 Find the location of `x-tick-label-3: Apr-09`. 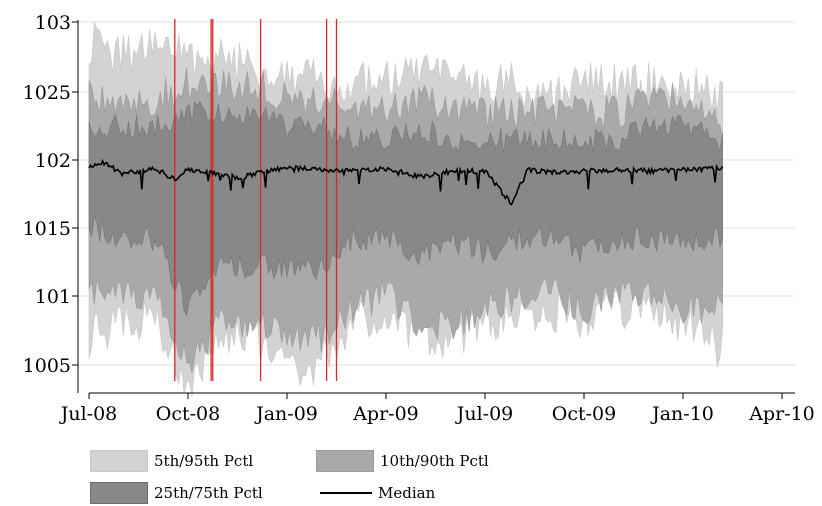

x-tick-label-3: Apr-09 is located at coordinates (385, 414).